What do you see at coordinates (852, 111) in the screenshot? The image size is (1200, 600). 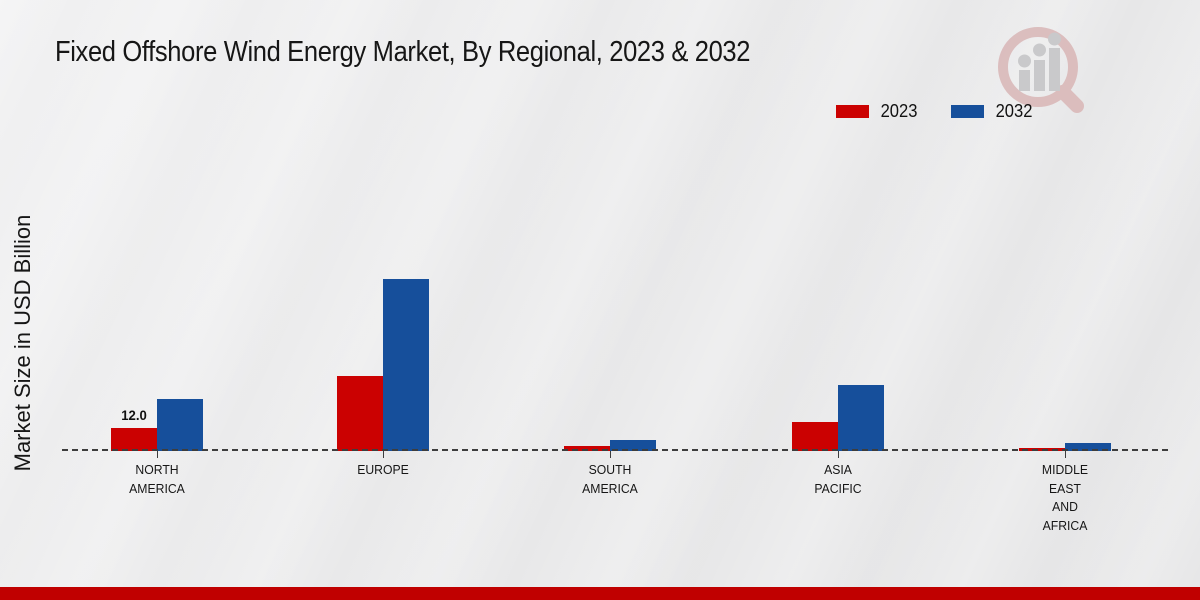 I see `legend-swatch-2023` at bounding box center [852, 111].